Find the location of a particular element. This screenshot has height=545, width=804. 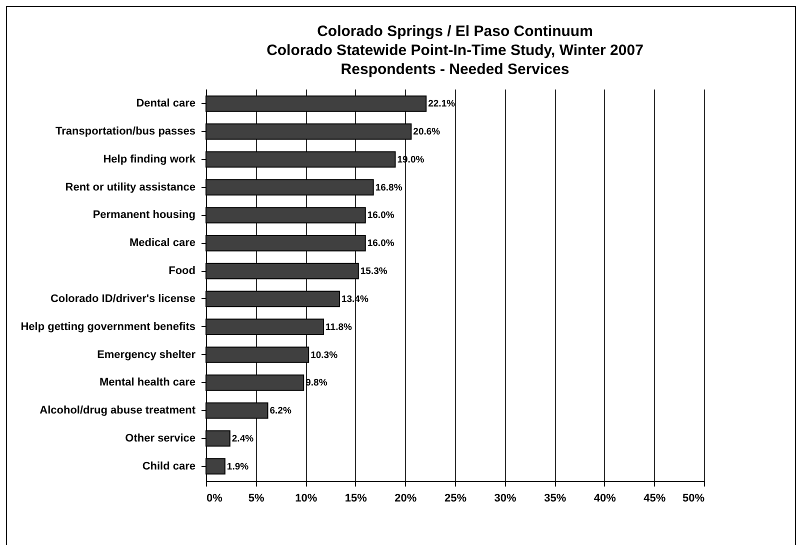

y-tick-label: Child care is located at coordinates (169, 466).